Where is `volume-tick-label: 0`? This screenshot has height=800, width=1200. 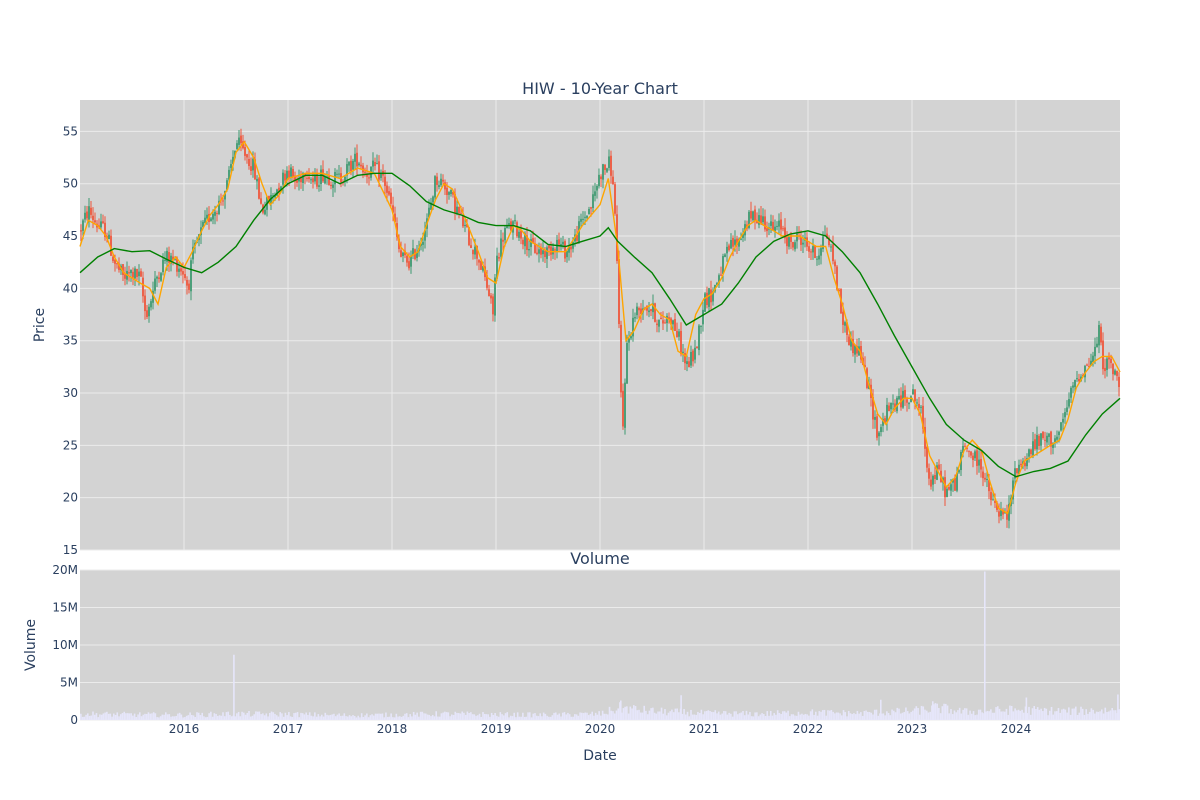 volume-tick-label: 0 is located at coordinates (74, 720).